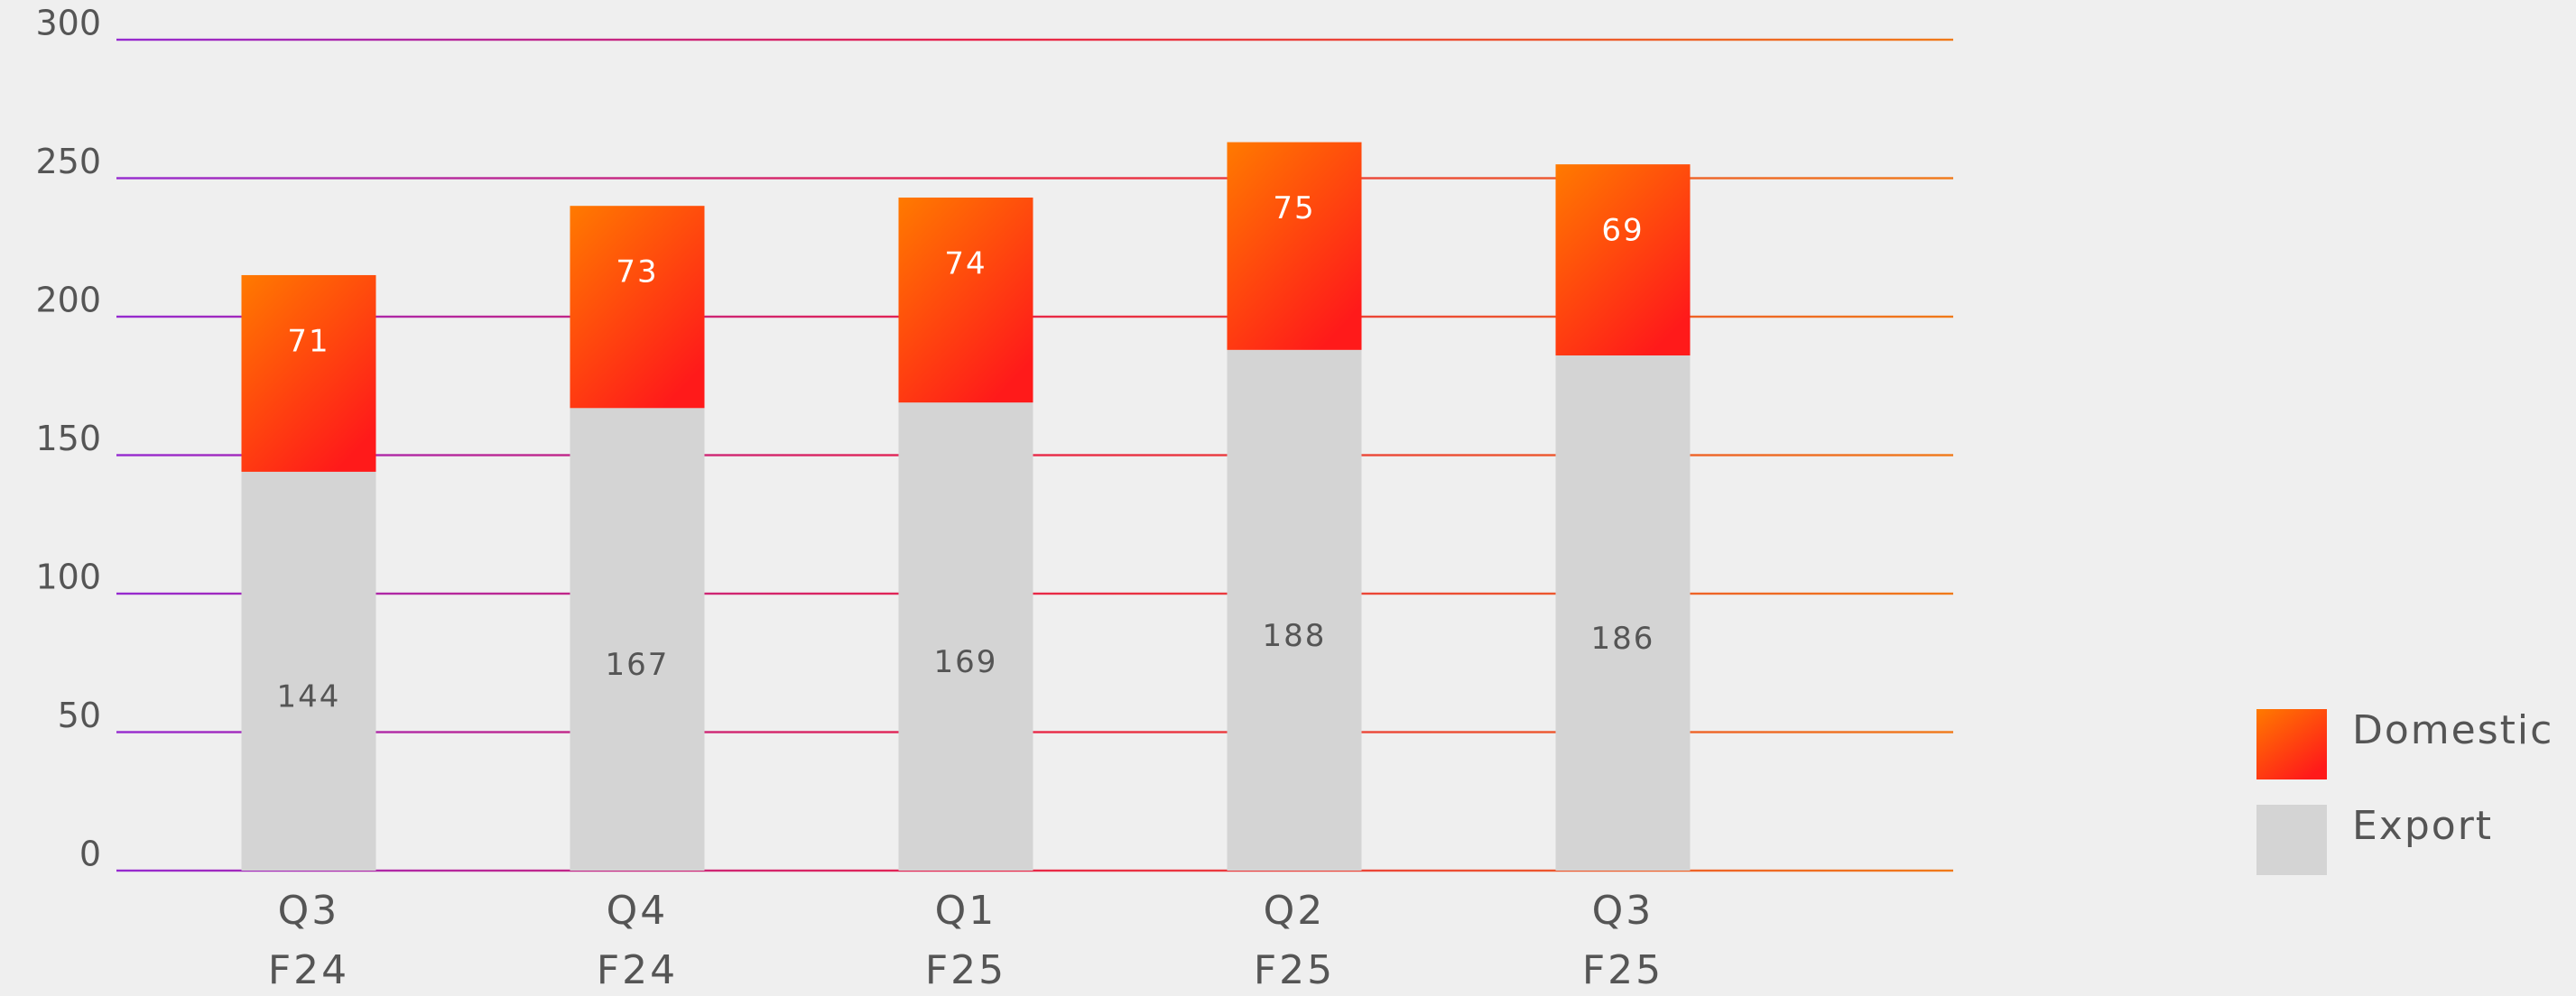  Describe the element at coordinates (638, 911) in the screenshot. I see `x-tick-label: Q4` at that location.